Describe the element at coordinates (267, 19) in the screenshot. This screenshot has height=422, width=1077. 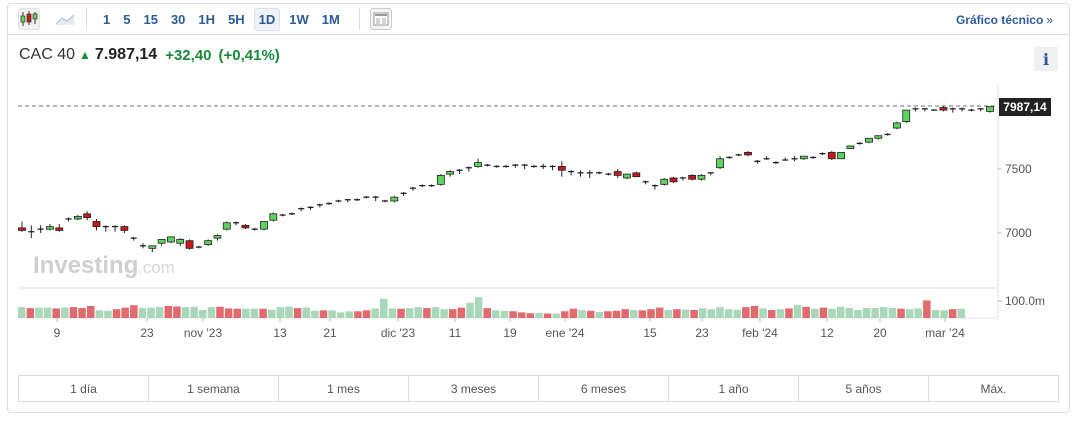
I see `timeframe-1d: 1D` at that location.